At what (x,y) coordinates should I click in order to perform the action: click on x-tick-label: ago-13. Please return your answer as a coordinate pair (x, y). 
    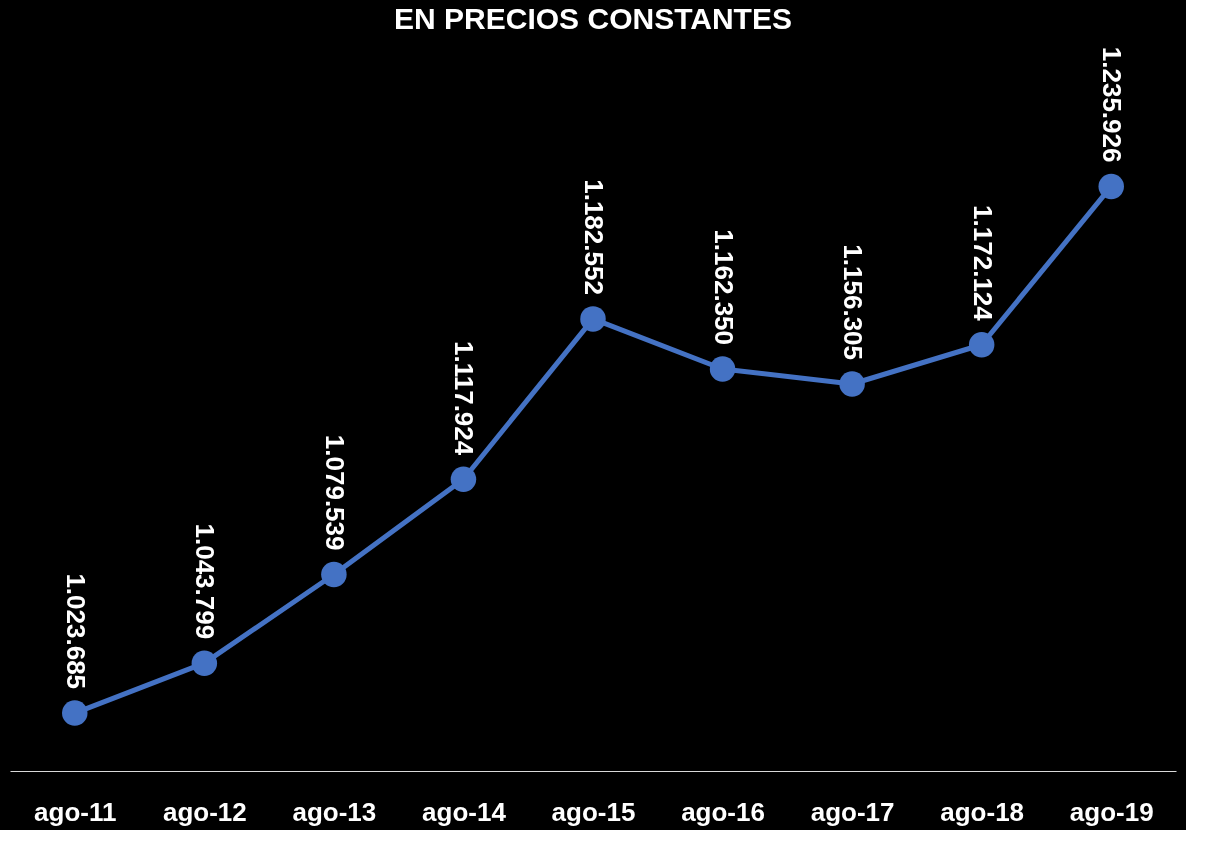
    Looking at the image, I should click on (334, 811).